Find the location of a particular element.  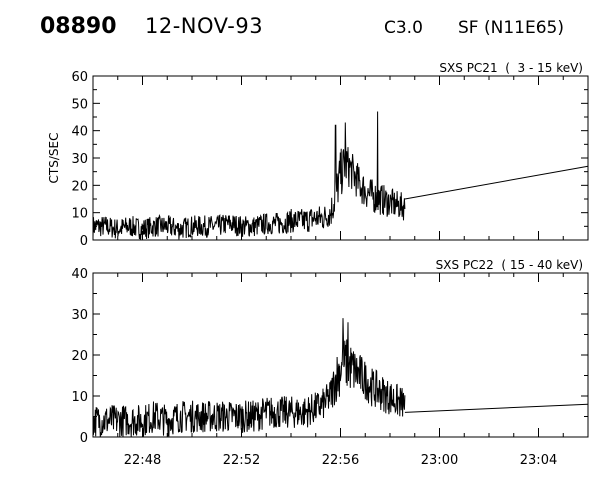

goes-class: C3.0 is located at coordinates (403, 28).